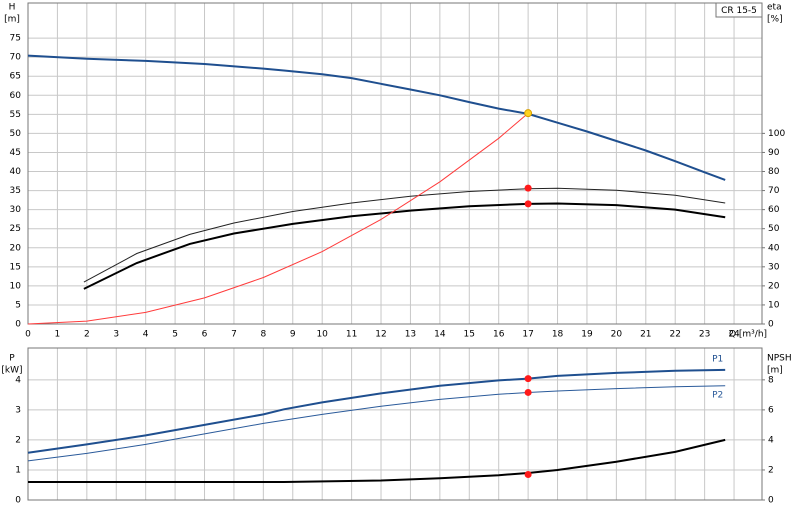 The height and width of the screenshot is (520, 800). What do you see at coordinates (205, 335) in the screenshot?
I see `x-tick-label: 6` at bounding box center [205, 335].